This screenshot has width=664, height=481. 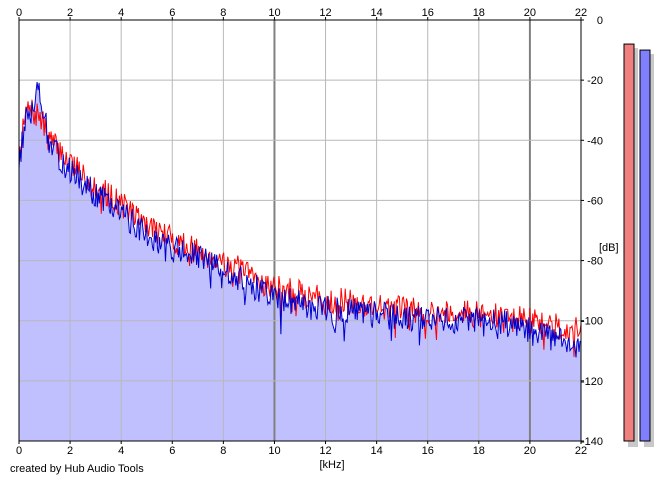 I want to click on x-tick-label-bottom-0: 0, so click(x=19, y=451).